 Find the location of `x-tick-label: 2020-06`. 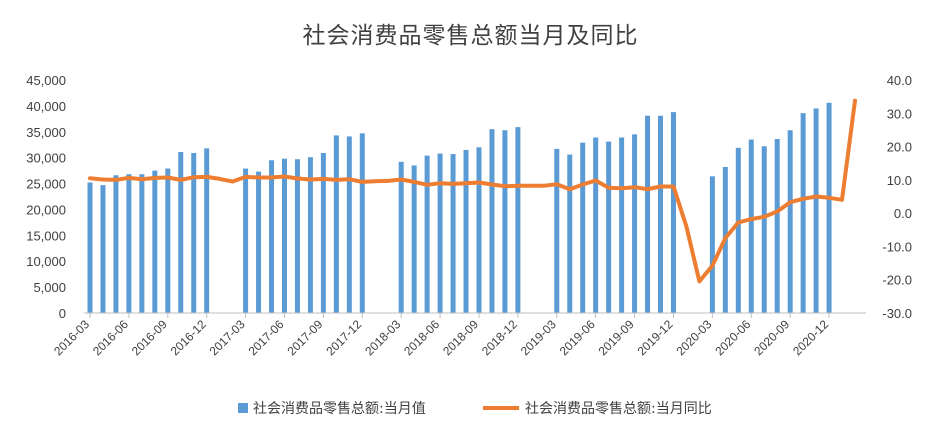

x-tick-label: 2020-06 is located at coordinates (732, 337).